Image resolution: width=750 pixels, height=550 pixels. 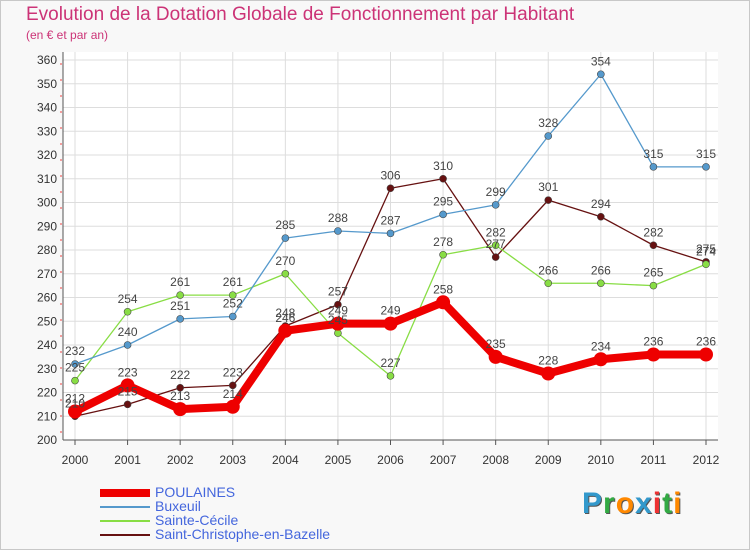 I want to click on data-label-saint-christophe-en-bazelle: 248, so click(x=285, y=313).